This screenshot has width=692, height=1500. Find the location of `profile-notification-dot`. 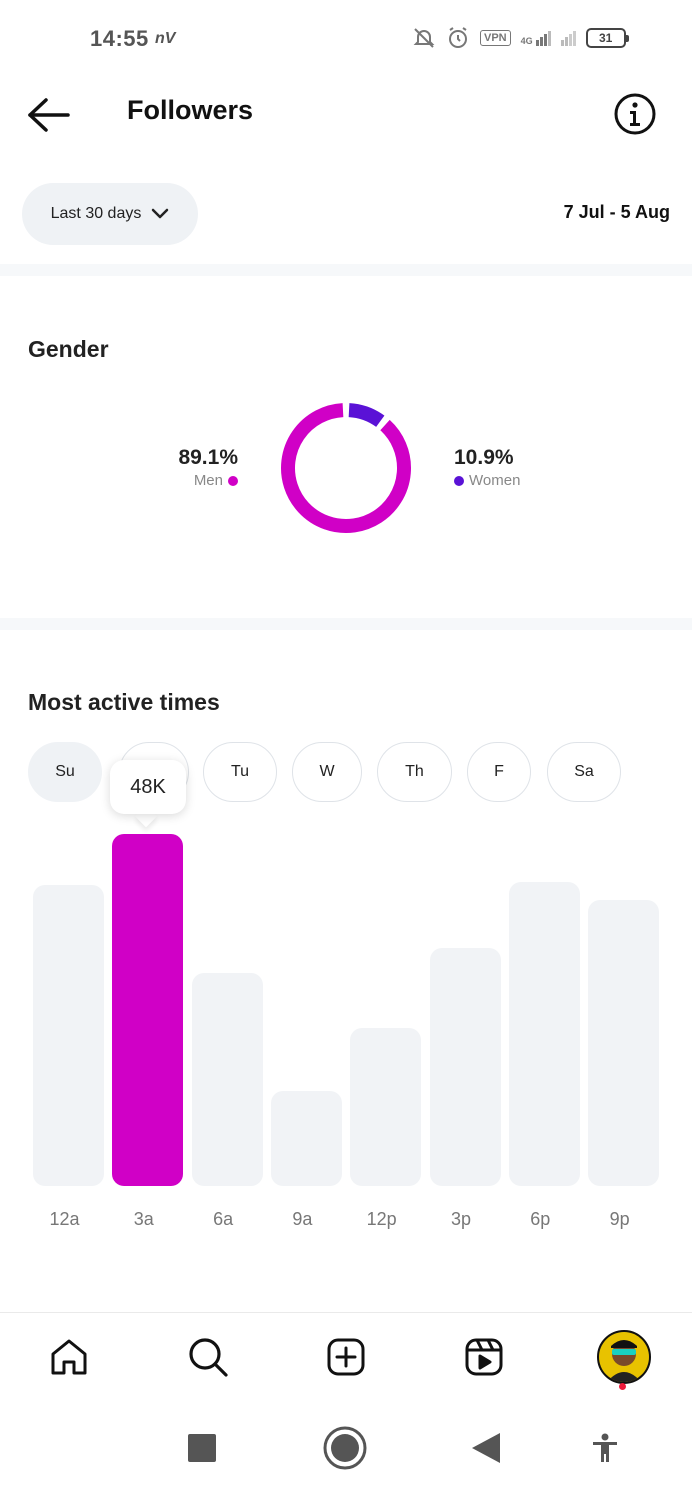

profile-notification-dot is located at coordinates (622, 1386).